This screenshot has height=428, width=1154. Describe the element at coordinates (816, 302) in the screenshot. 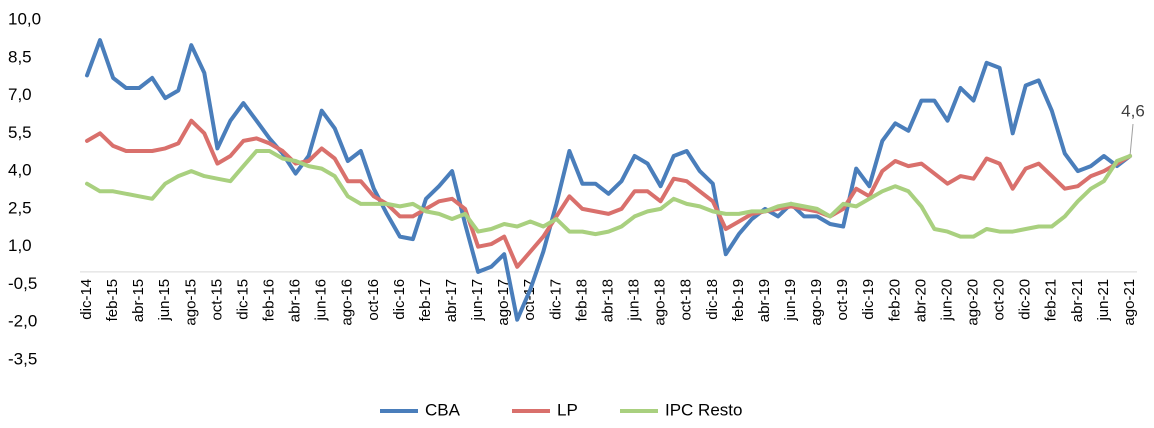

I see `x-tick-label: ago-19` at that location.